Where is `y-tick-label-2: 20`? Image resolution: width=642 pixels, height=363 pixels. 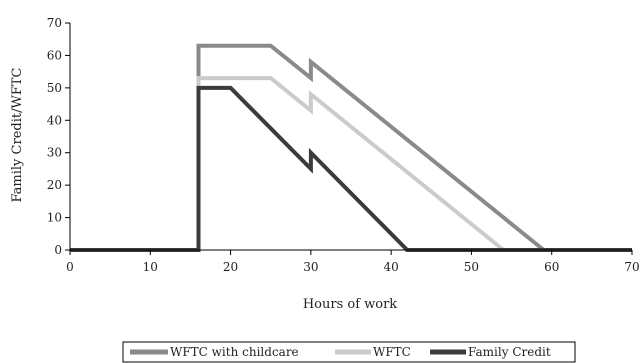 y-tick-label-2: 20 is located at coordinates (54, 185).